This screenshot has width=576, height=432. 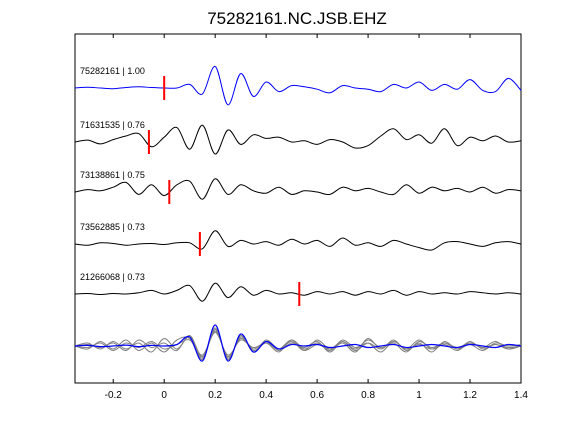 What do you see at coordinates (215, 395) in the screenshot?
I see `x-tick-label: 0.2` at bounding box center [215, 395].